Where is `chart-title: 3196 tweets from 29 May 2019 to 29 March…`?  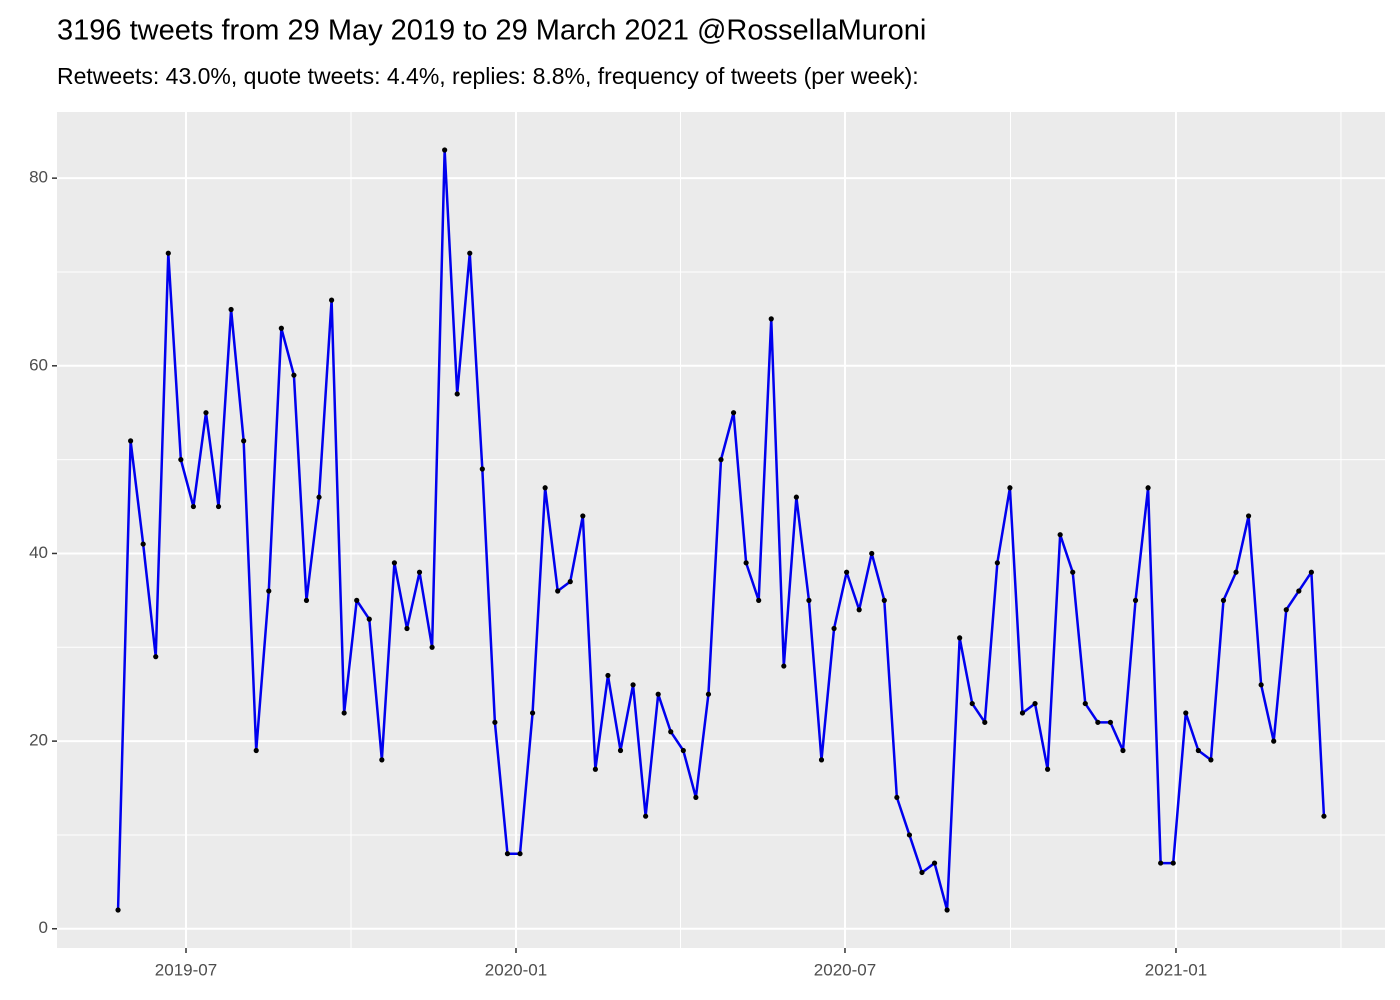 chart-title: 3196 tweets from 29 May 2019 to 29 March… is located at coordinates (491, 31).